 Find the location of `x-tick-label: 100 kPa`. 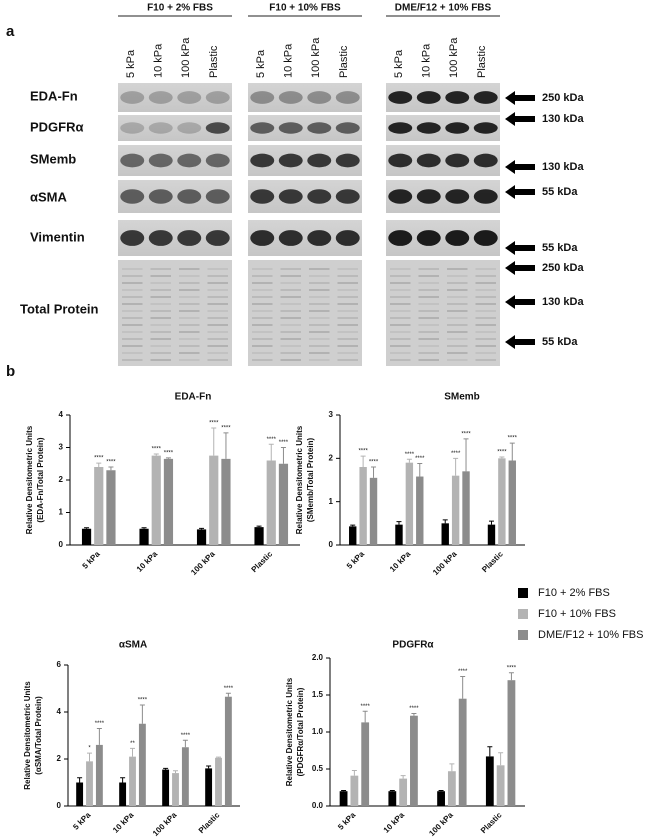

x-tick-label: 100 kPa is located at coordinates (165, 824).